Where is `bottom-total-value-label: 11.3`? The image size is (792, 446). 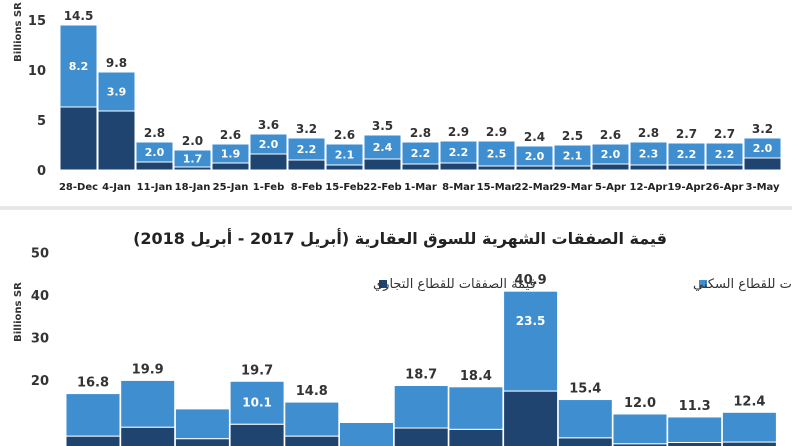 bottom-total-value-label: 11.3 is located at coordinates (695, 406).